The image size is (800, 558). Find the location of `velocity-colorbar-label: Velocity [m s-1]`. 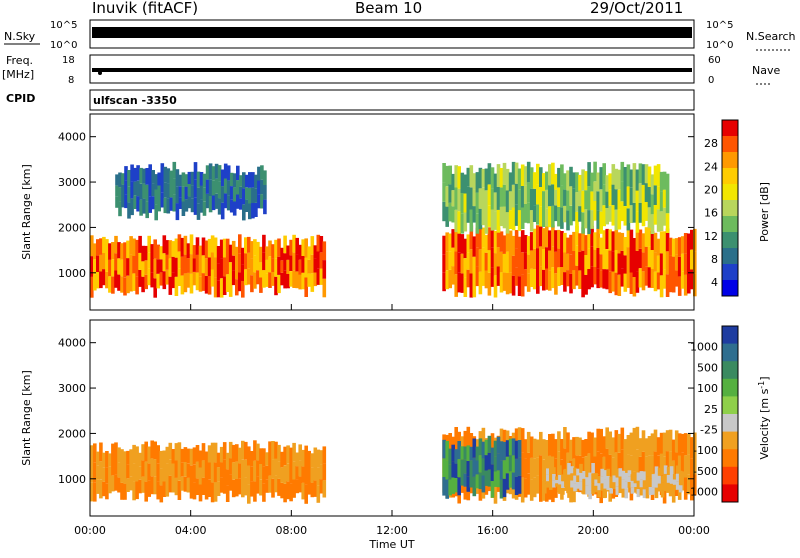

velocity-colorbar-label: Velocity [m s-1] is located at coordinates (764, 417).